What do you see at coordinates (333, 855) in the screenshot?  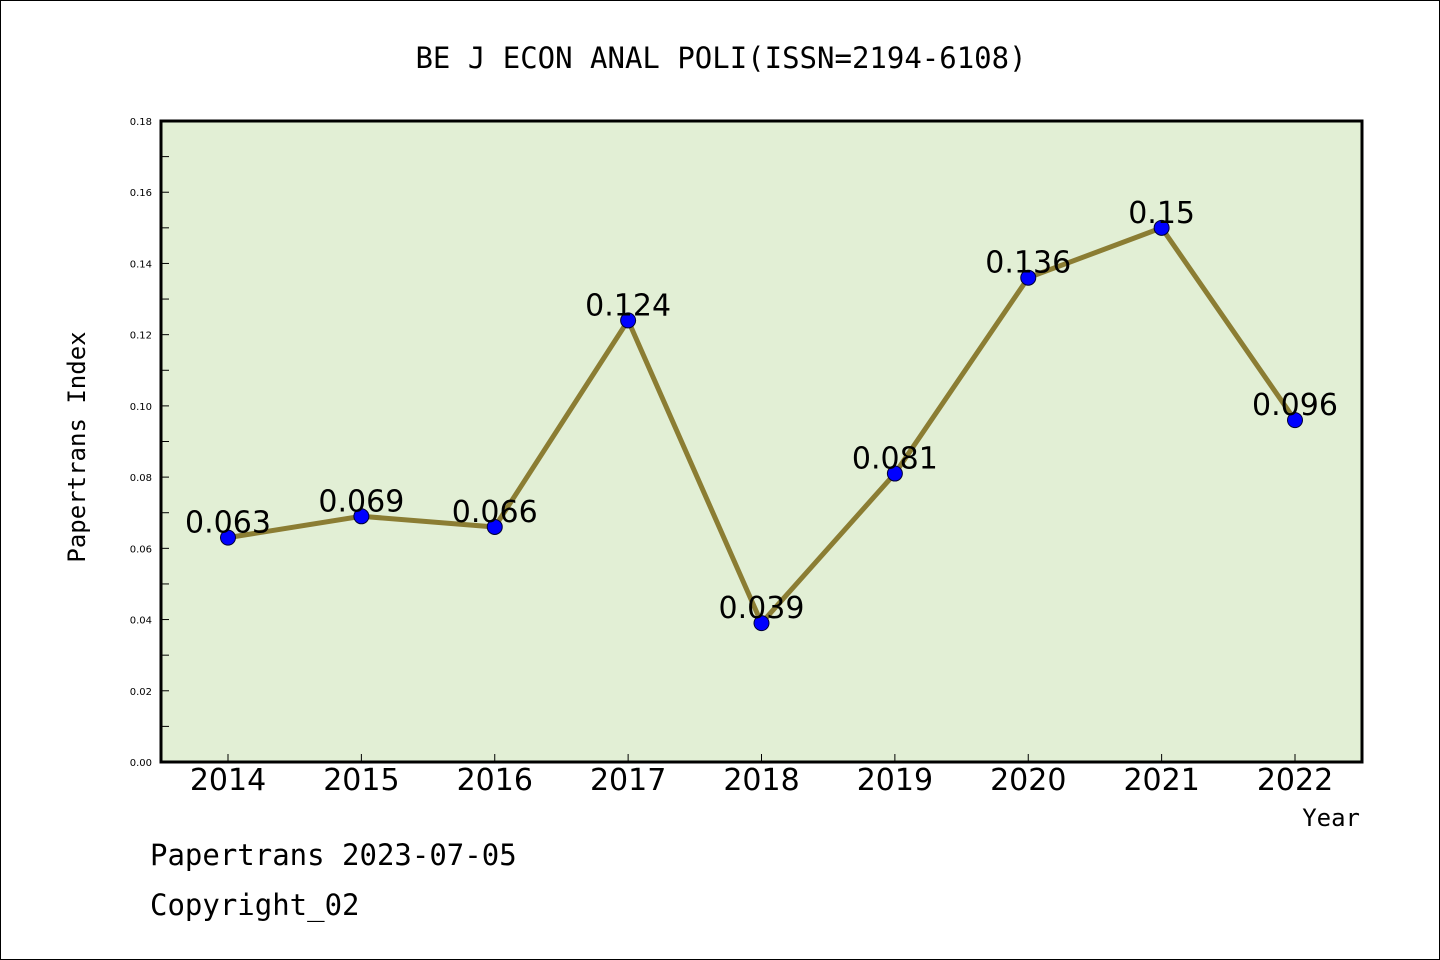 I see `footer-date-text: Papertrans 2023-07-05` at bounding box center [333, 855].